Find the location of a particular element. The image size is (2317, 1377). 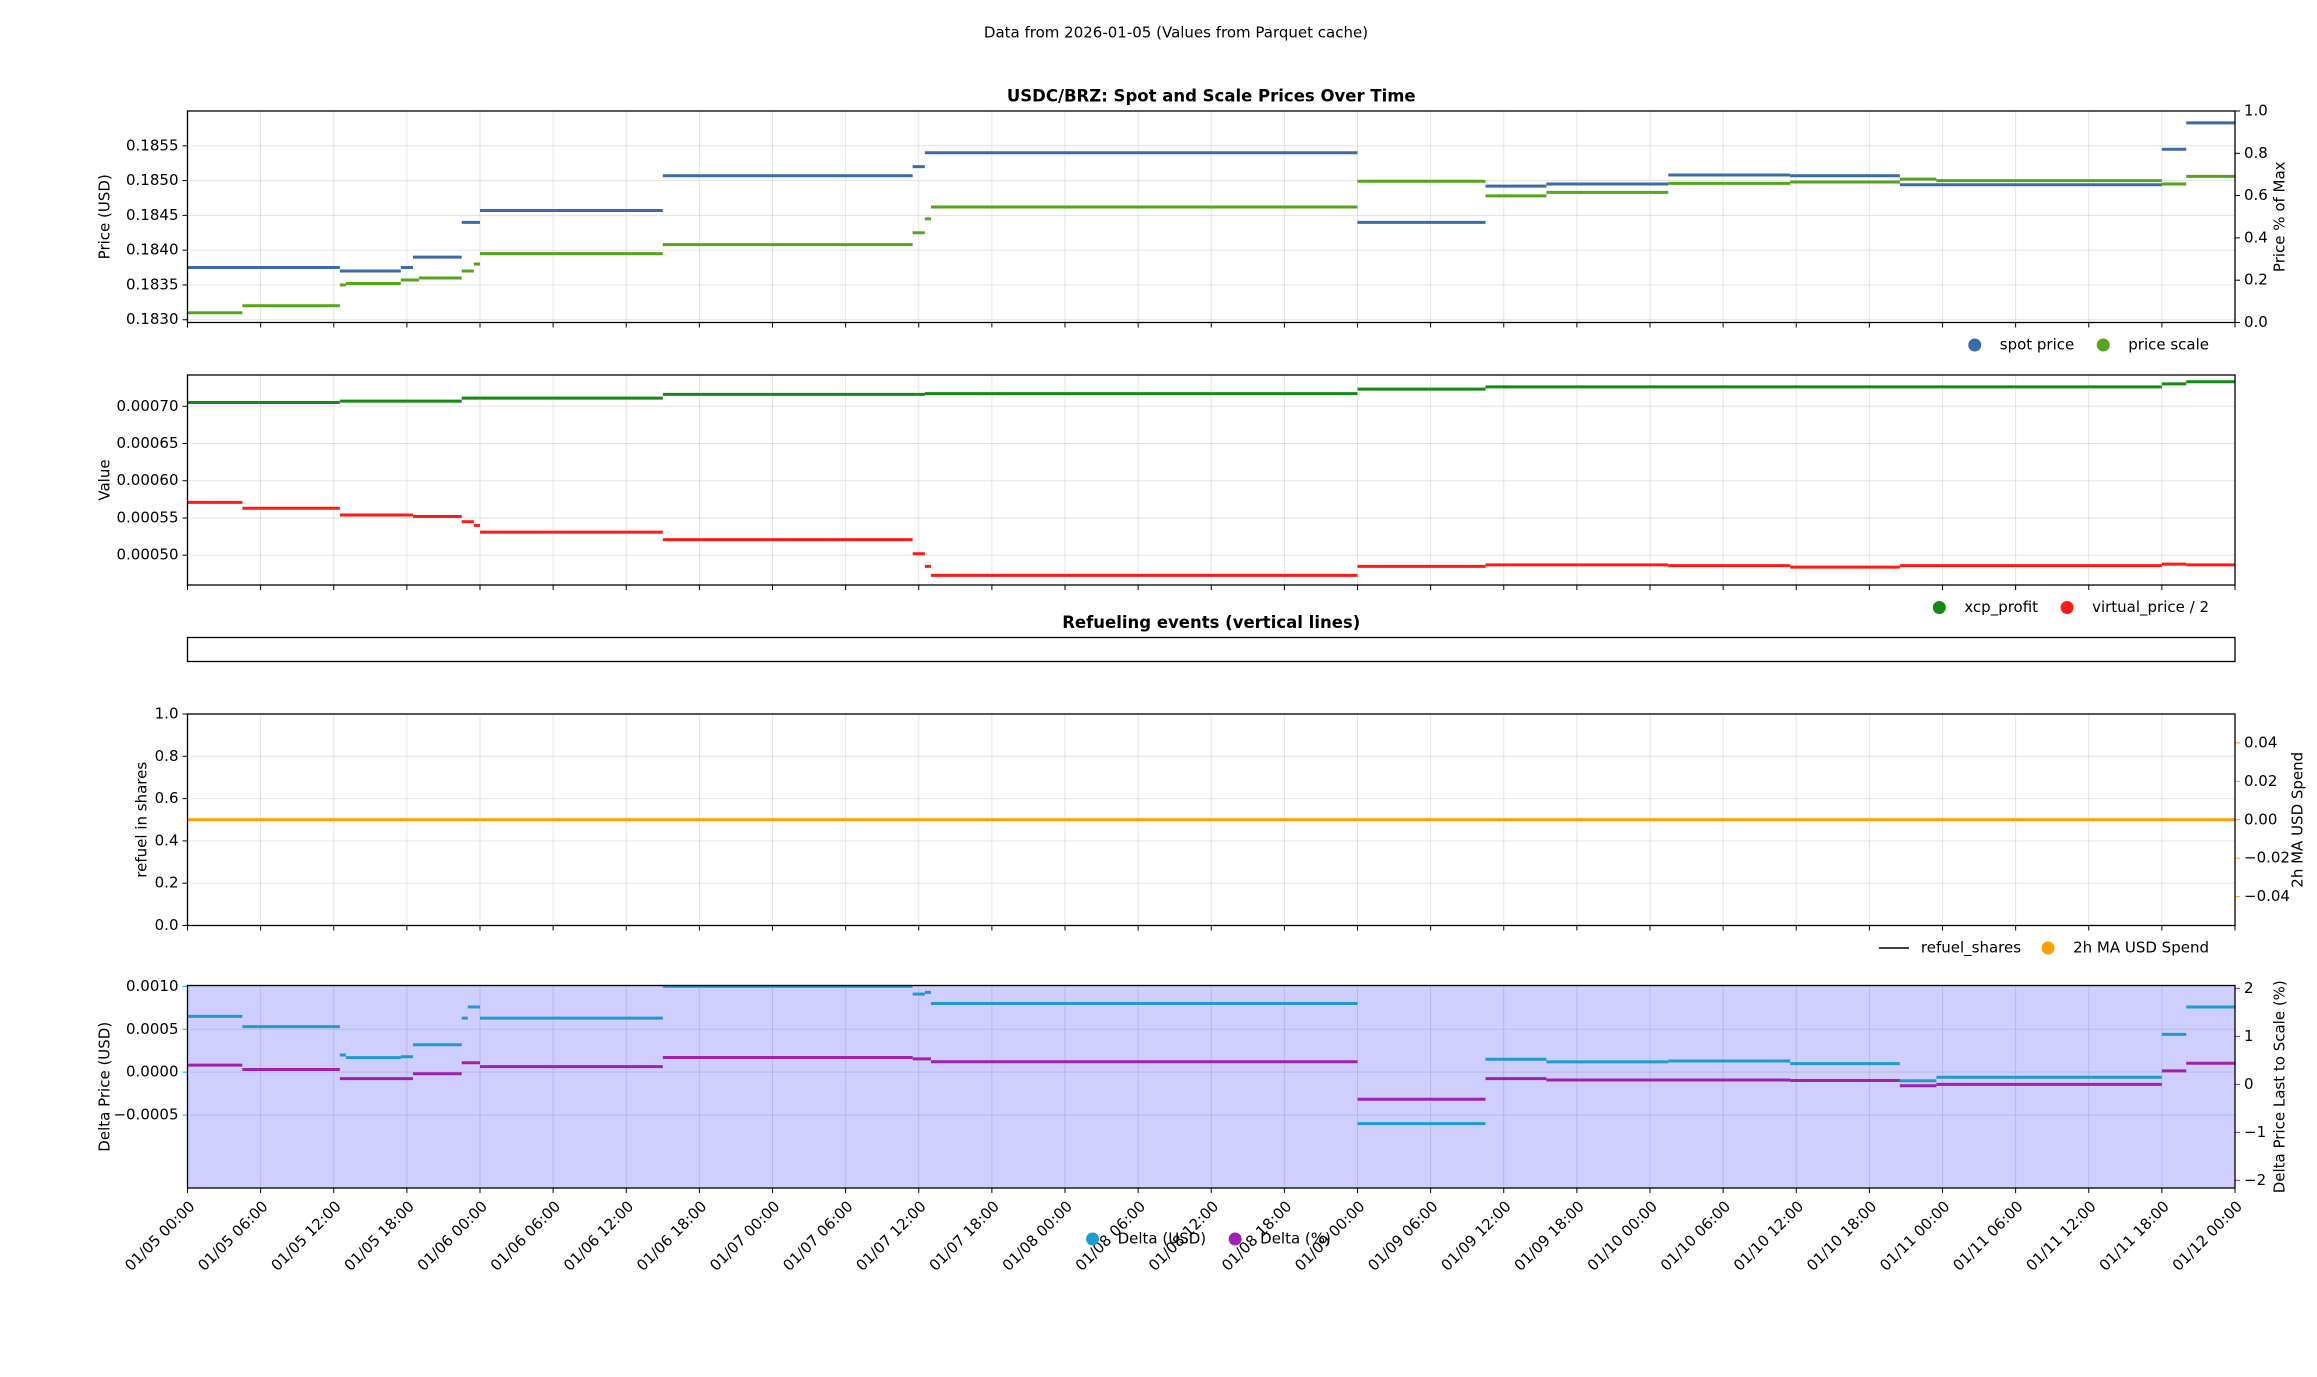

y-tick-label: 0.1855 is located at coordinates (152, 145).